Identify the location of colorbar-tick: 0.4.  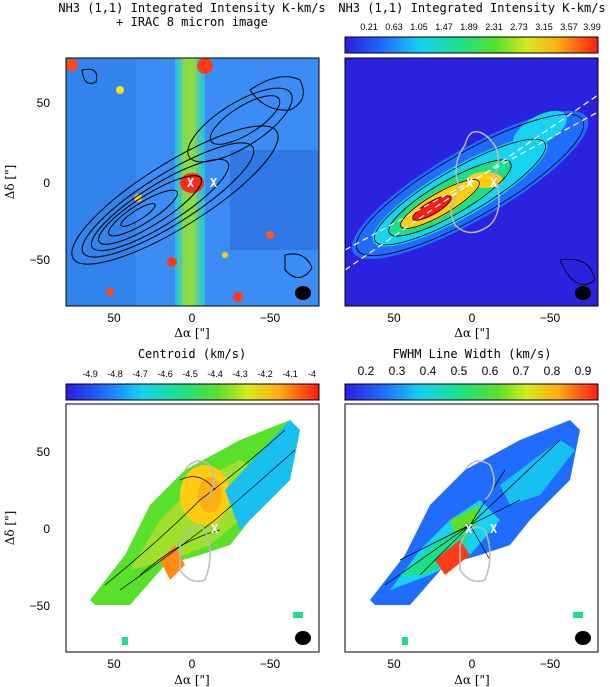
(428, 371).